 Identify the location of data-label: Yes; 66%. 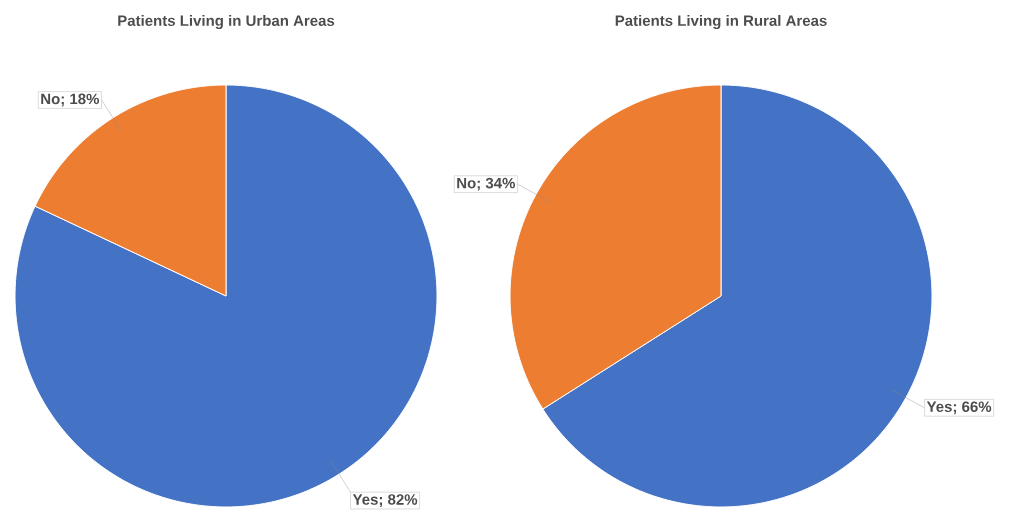
(959, 408).